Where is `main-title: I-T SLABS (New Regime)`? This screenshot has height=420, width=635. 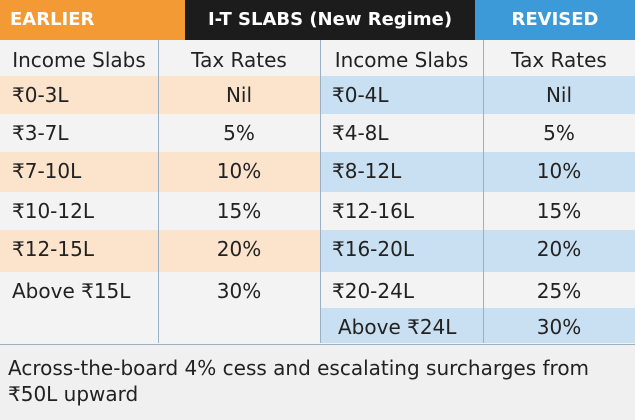
main-title: I-T SLABS (New Regime) is located at coordinates (330, 20).